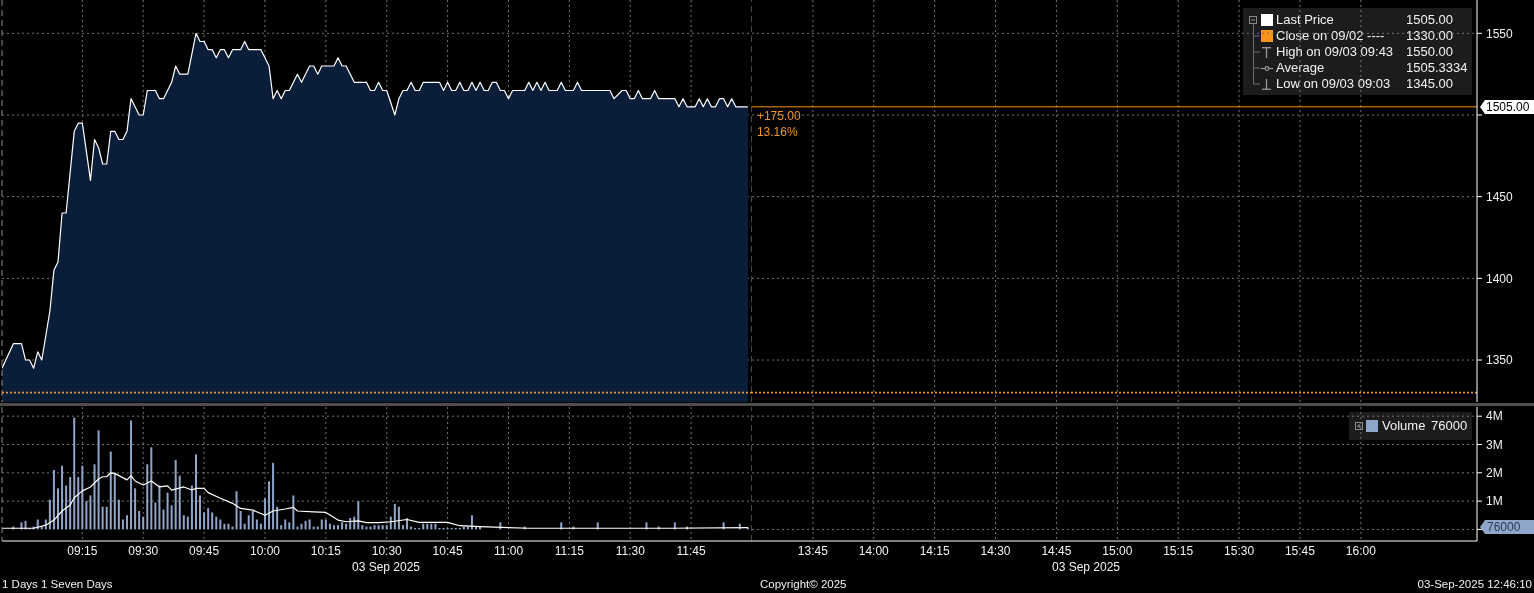  I want to click on text: 03-Sep-2025 12:46:10, so click(1474, 584).